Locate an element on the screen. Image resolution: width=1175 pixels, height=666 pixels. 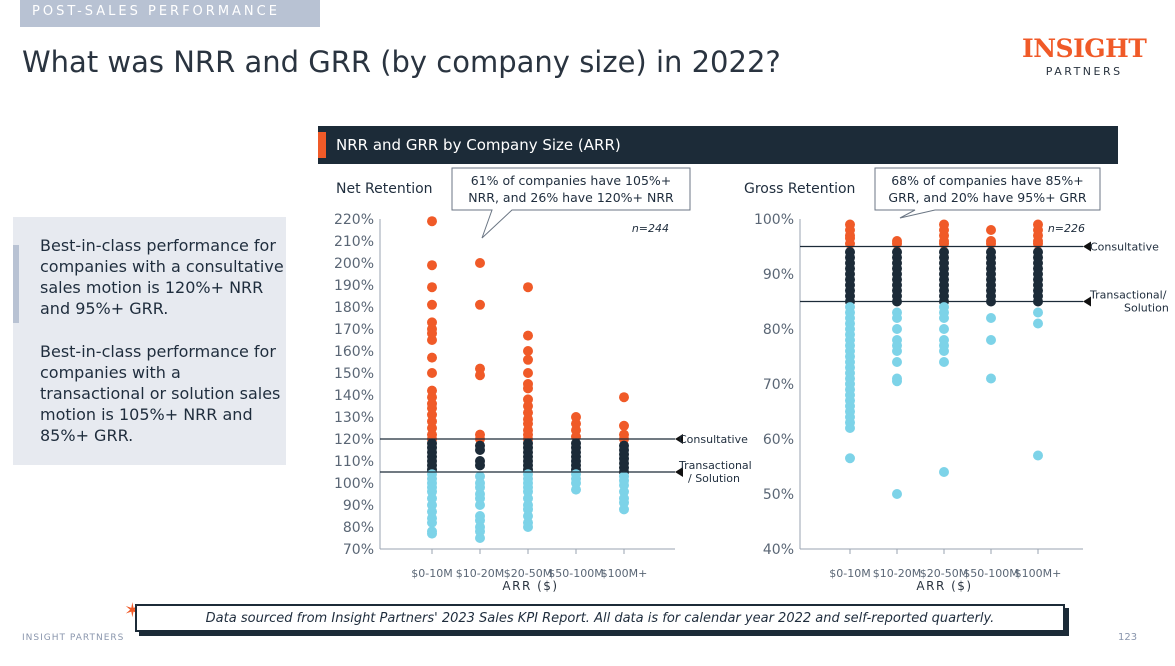
grr-x-tick-label: $100M+ is located at coordinates (1038, 573).